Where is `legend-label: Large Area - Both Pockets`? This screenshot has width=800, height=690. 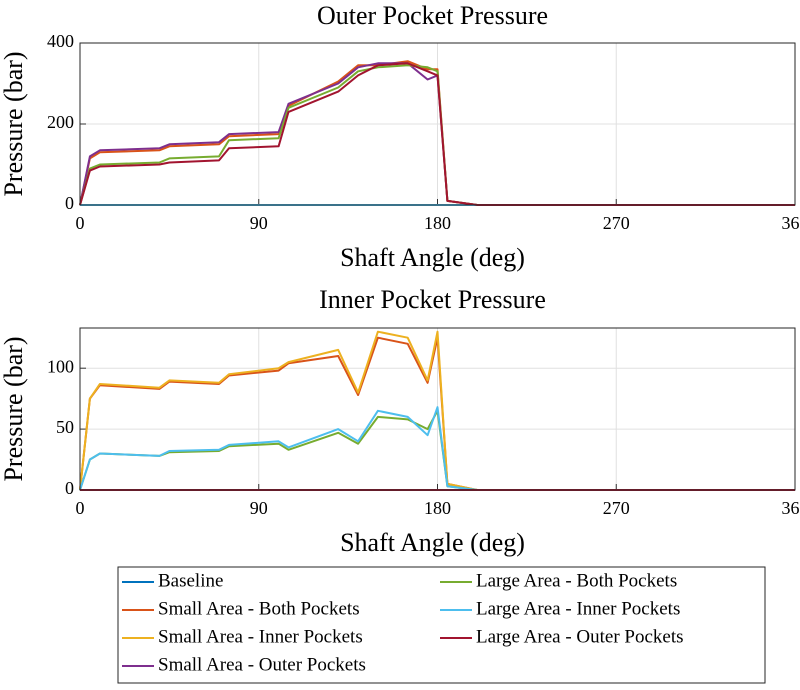
legend-label: Large Area - Both Pockets is located at coordinates (576, 580).